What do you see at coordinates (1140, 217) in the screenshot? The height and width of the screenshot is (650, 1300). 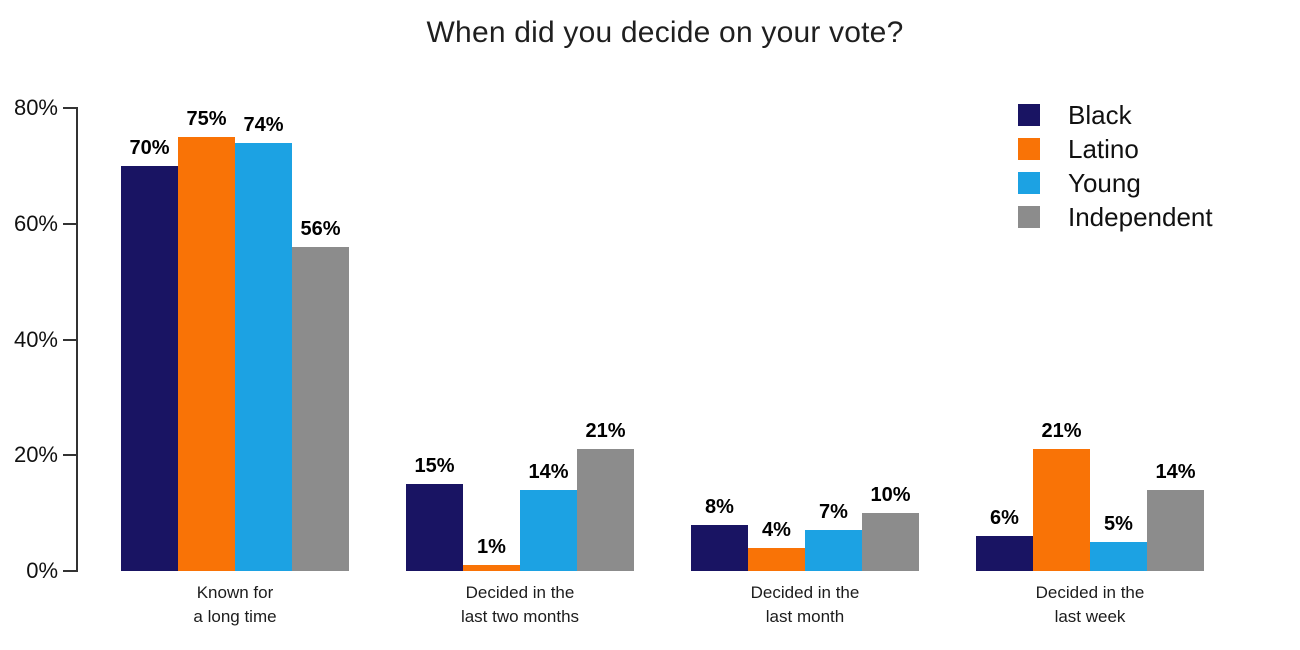 I see `legend-label: Independent` at bounding box center [1140, 217].